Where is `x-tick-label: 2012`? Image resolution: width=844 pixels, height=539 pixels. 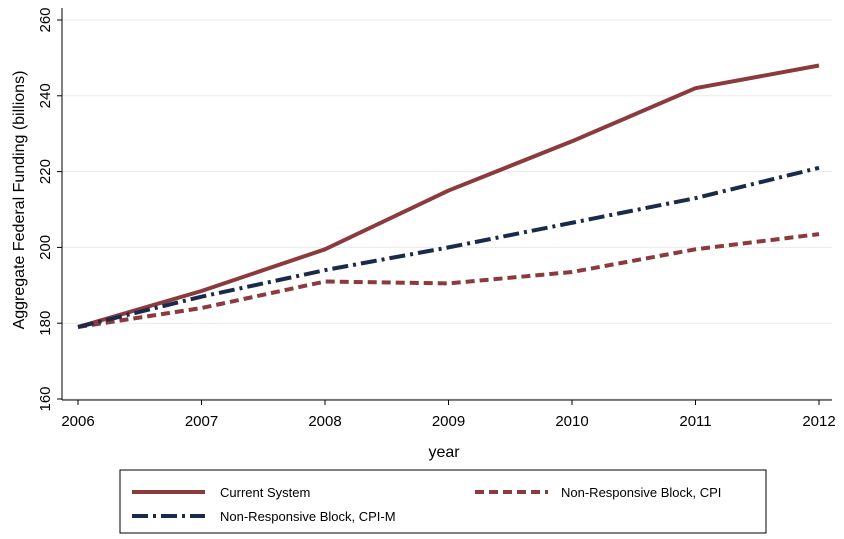 x-tick-label: 2012 is located at coordinates (818, 421).